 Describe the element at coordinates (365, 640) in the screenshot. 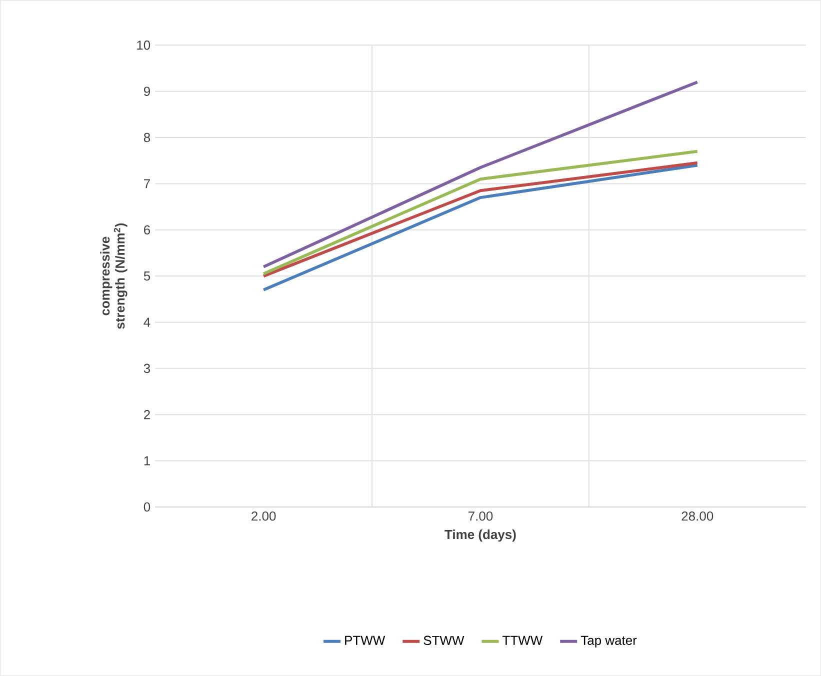

I see `legend-label: PTWW` at that location.